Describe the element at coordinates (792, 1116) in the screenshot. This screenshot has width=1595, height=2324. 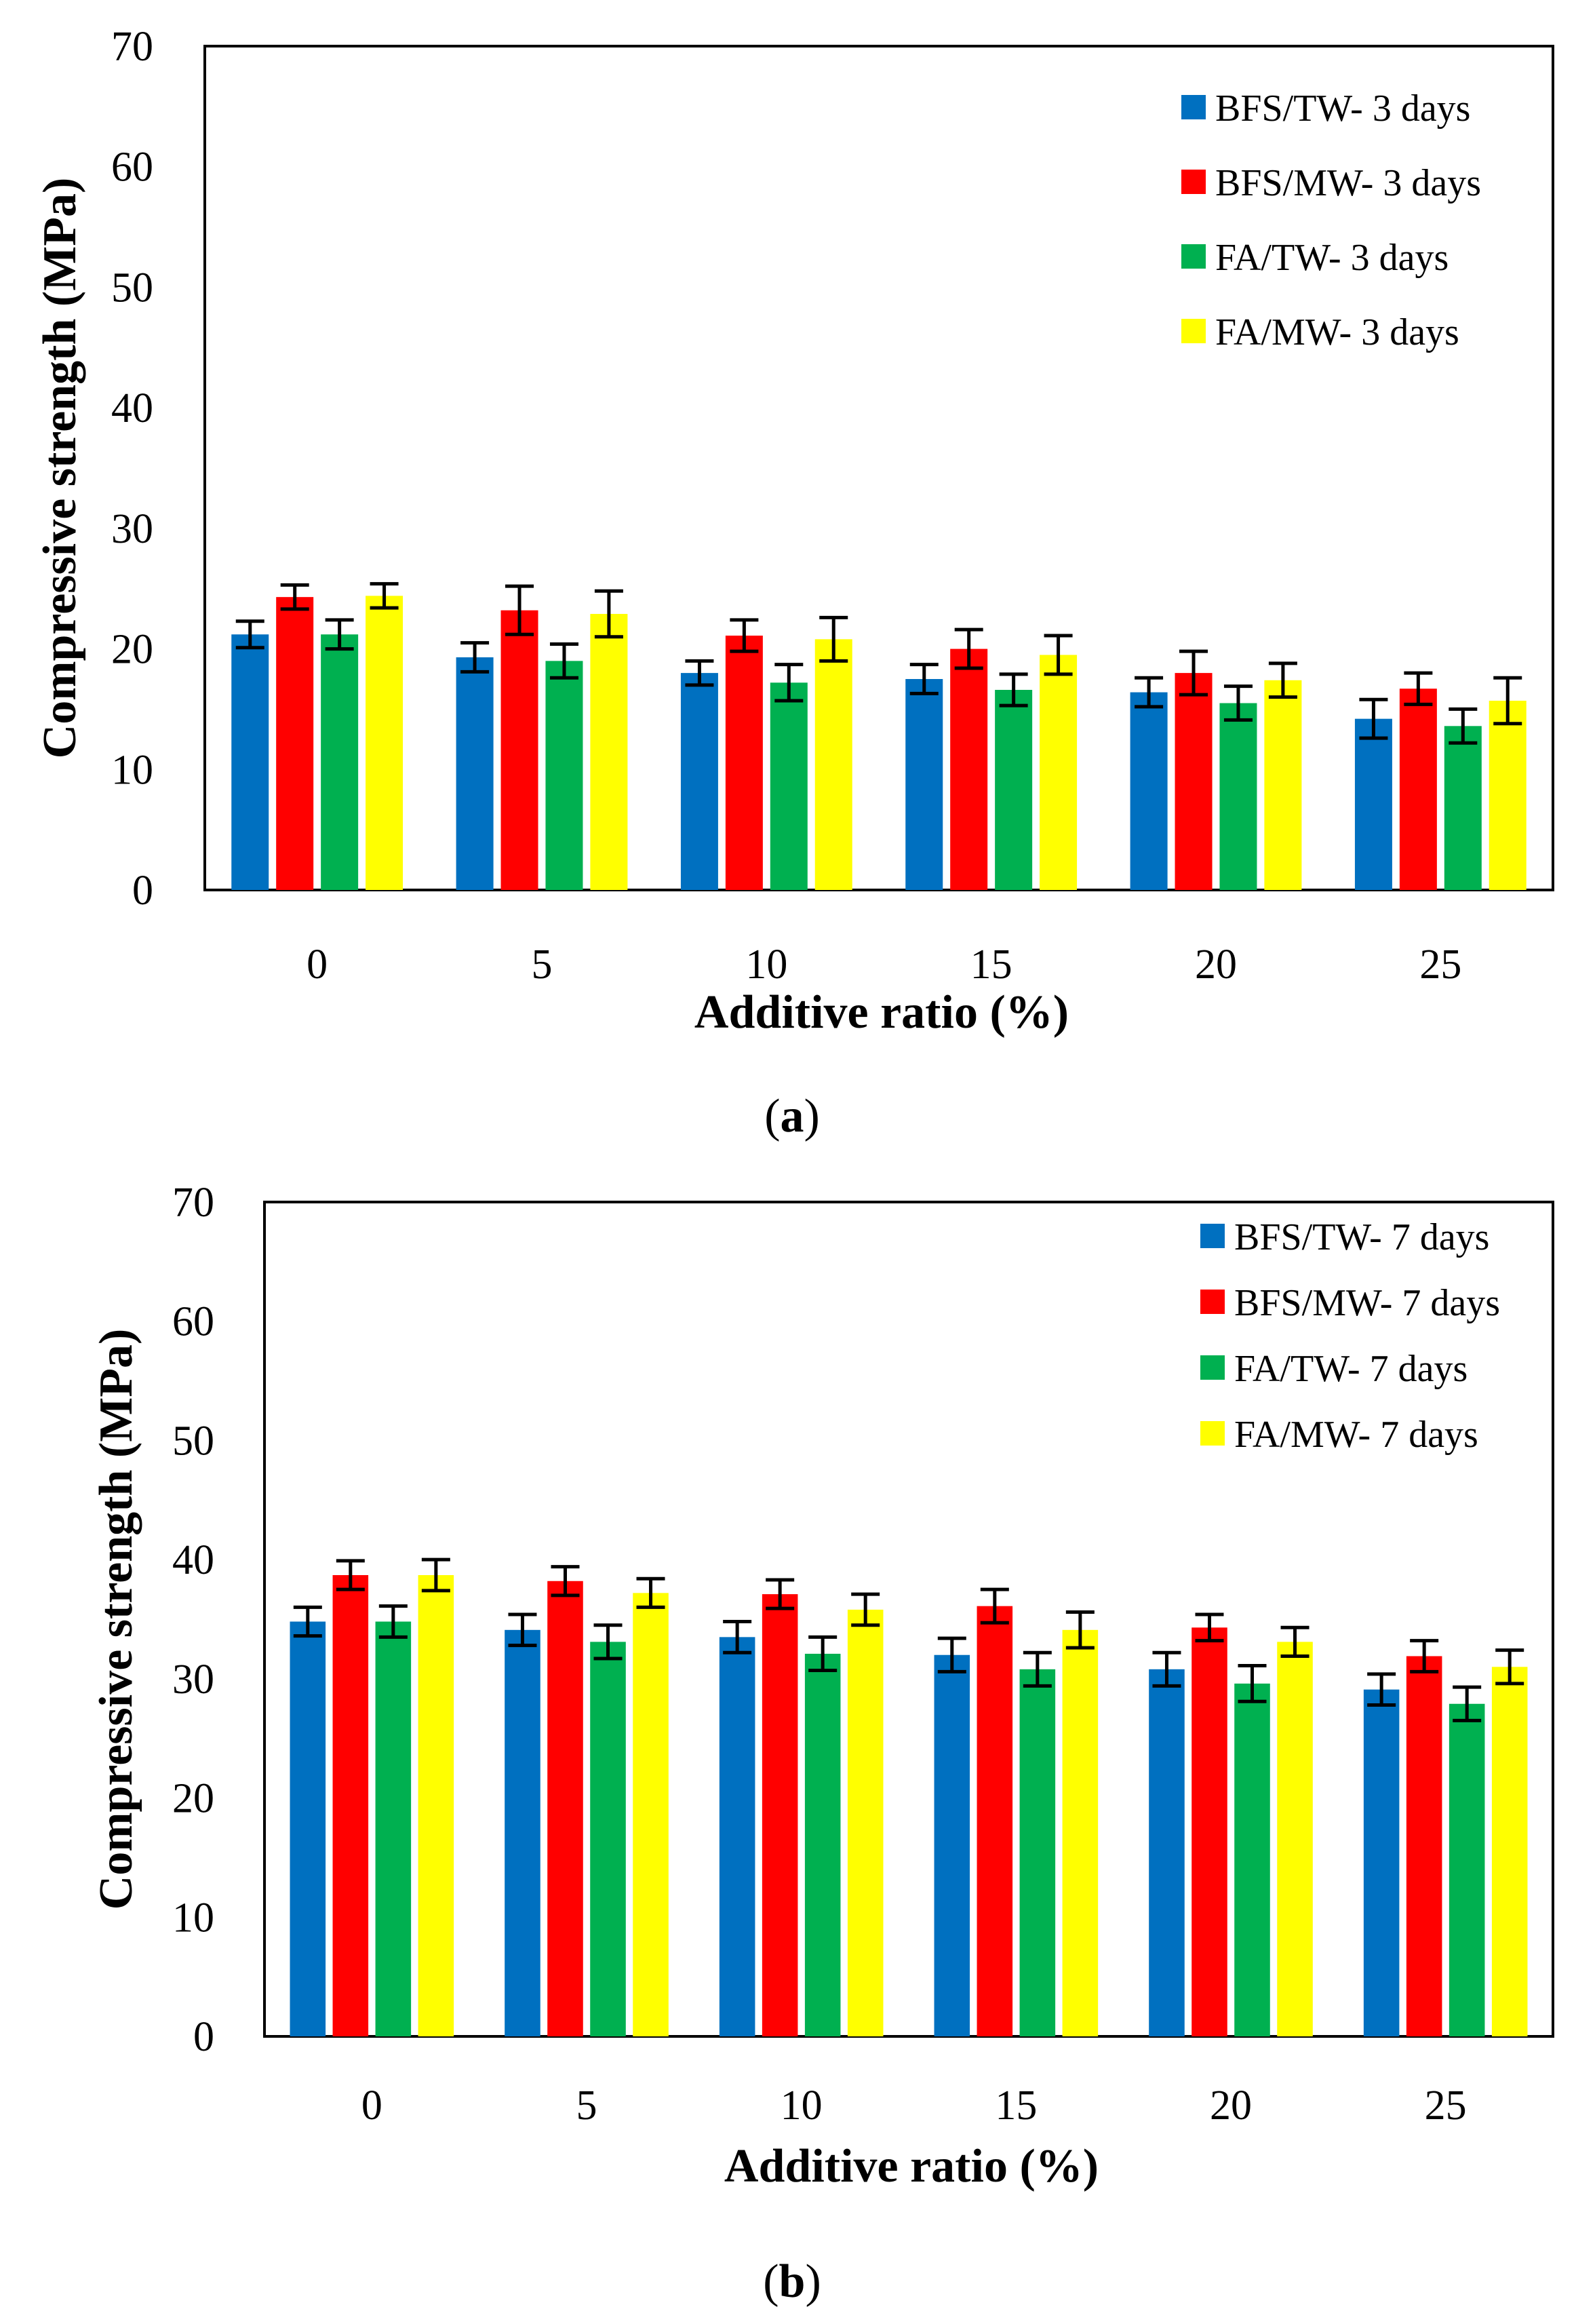
I see `panel-label-a: (a)` at that location.